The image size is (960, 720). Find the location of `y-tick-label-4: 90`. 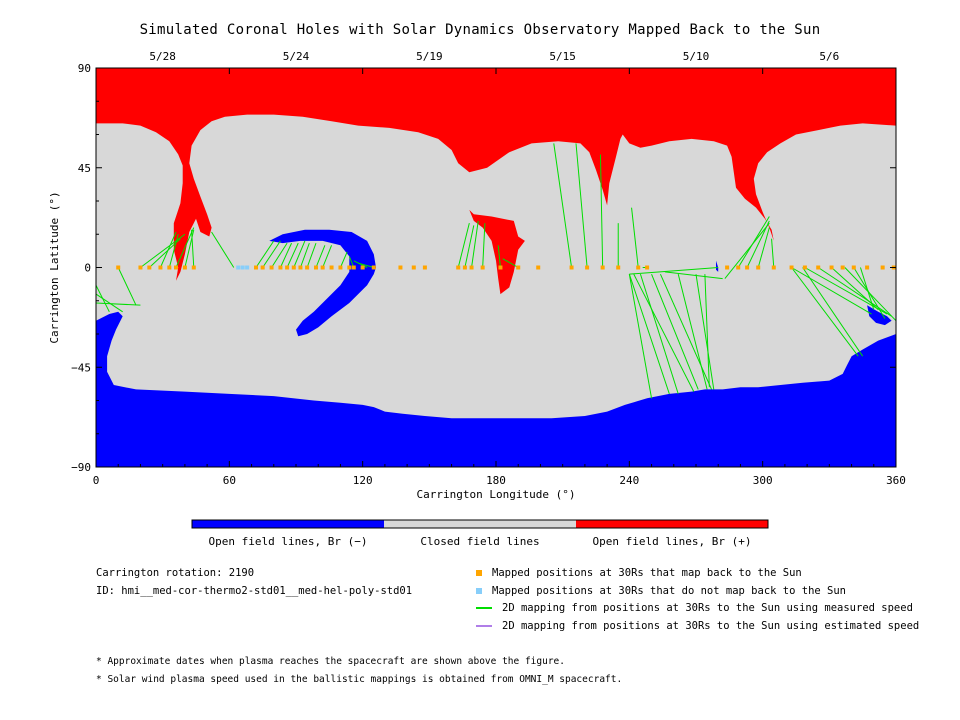

y-tick-label-4: 90 is located at coordinates (84, 68).